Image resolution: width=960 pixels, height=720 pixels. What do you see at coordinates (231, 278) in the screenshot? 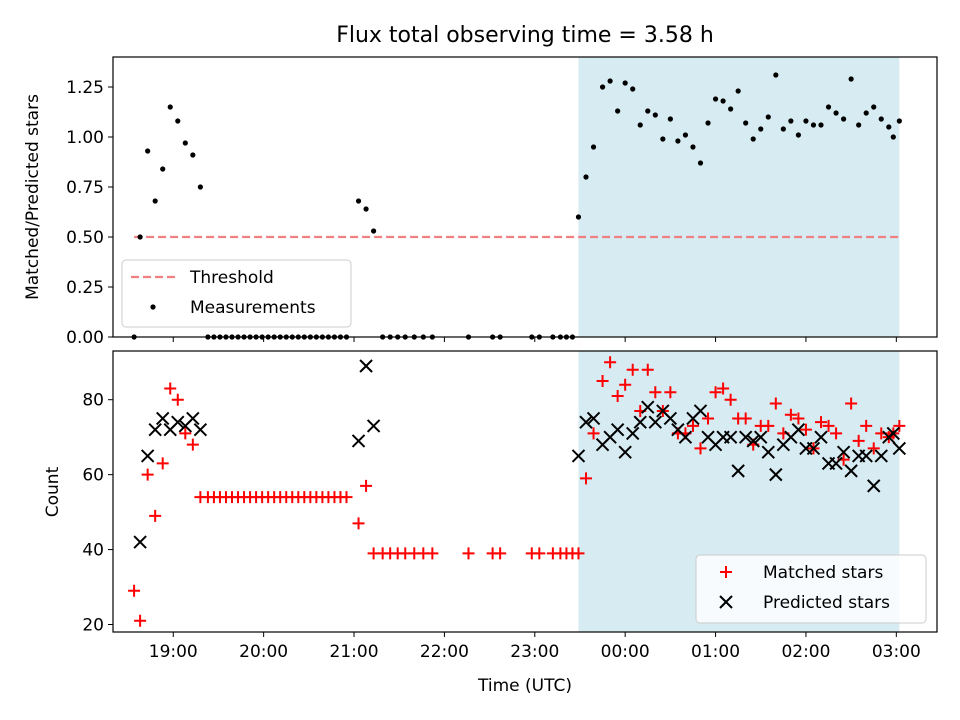
I see `legend-threshold-label: Threshold` at bounding box center [231, 278].